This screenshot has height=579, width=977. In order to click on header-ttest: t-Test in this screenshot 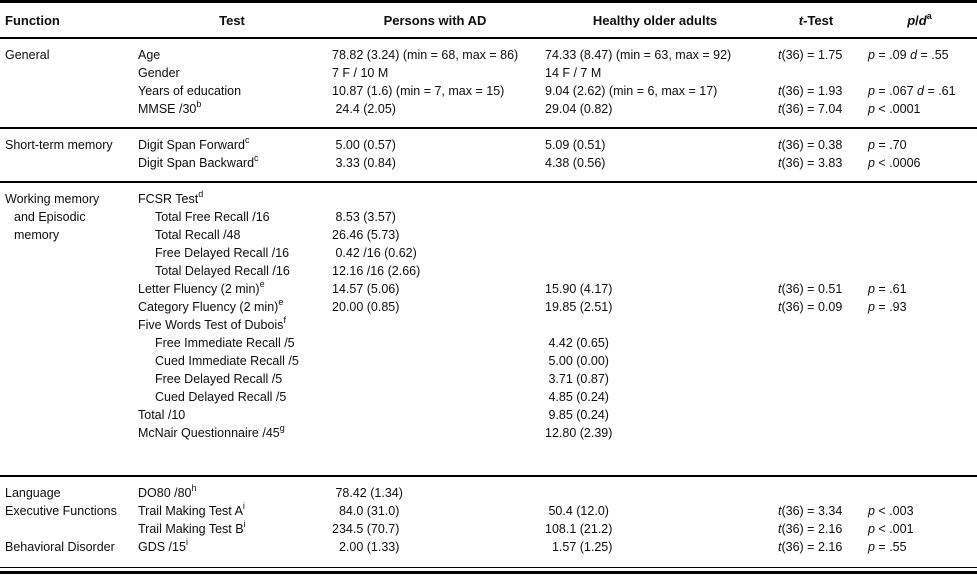, I will do `click(816, 20)`.